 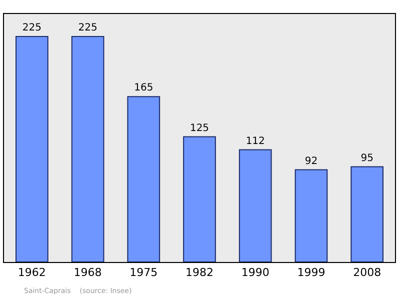 I want to click on data-label: 125, so click(x=200, y=128).